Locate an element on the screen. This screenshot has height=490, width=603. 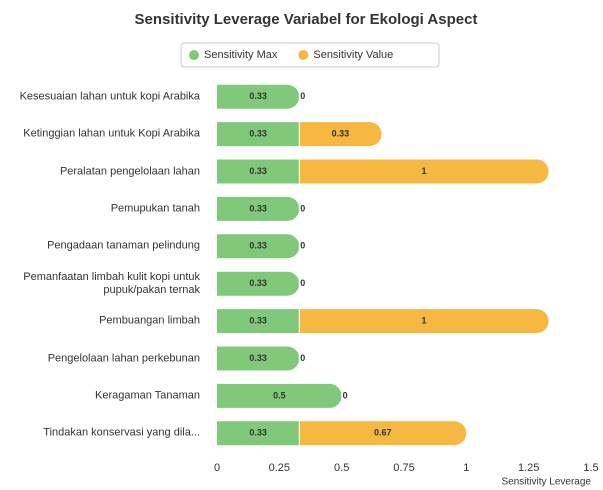
y-tick-label: Pengelolaan lahan perkebunan is located at coordinates (123, 358).